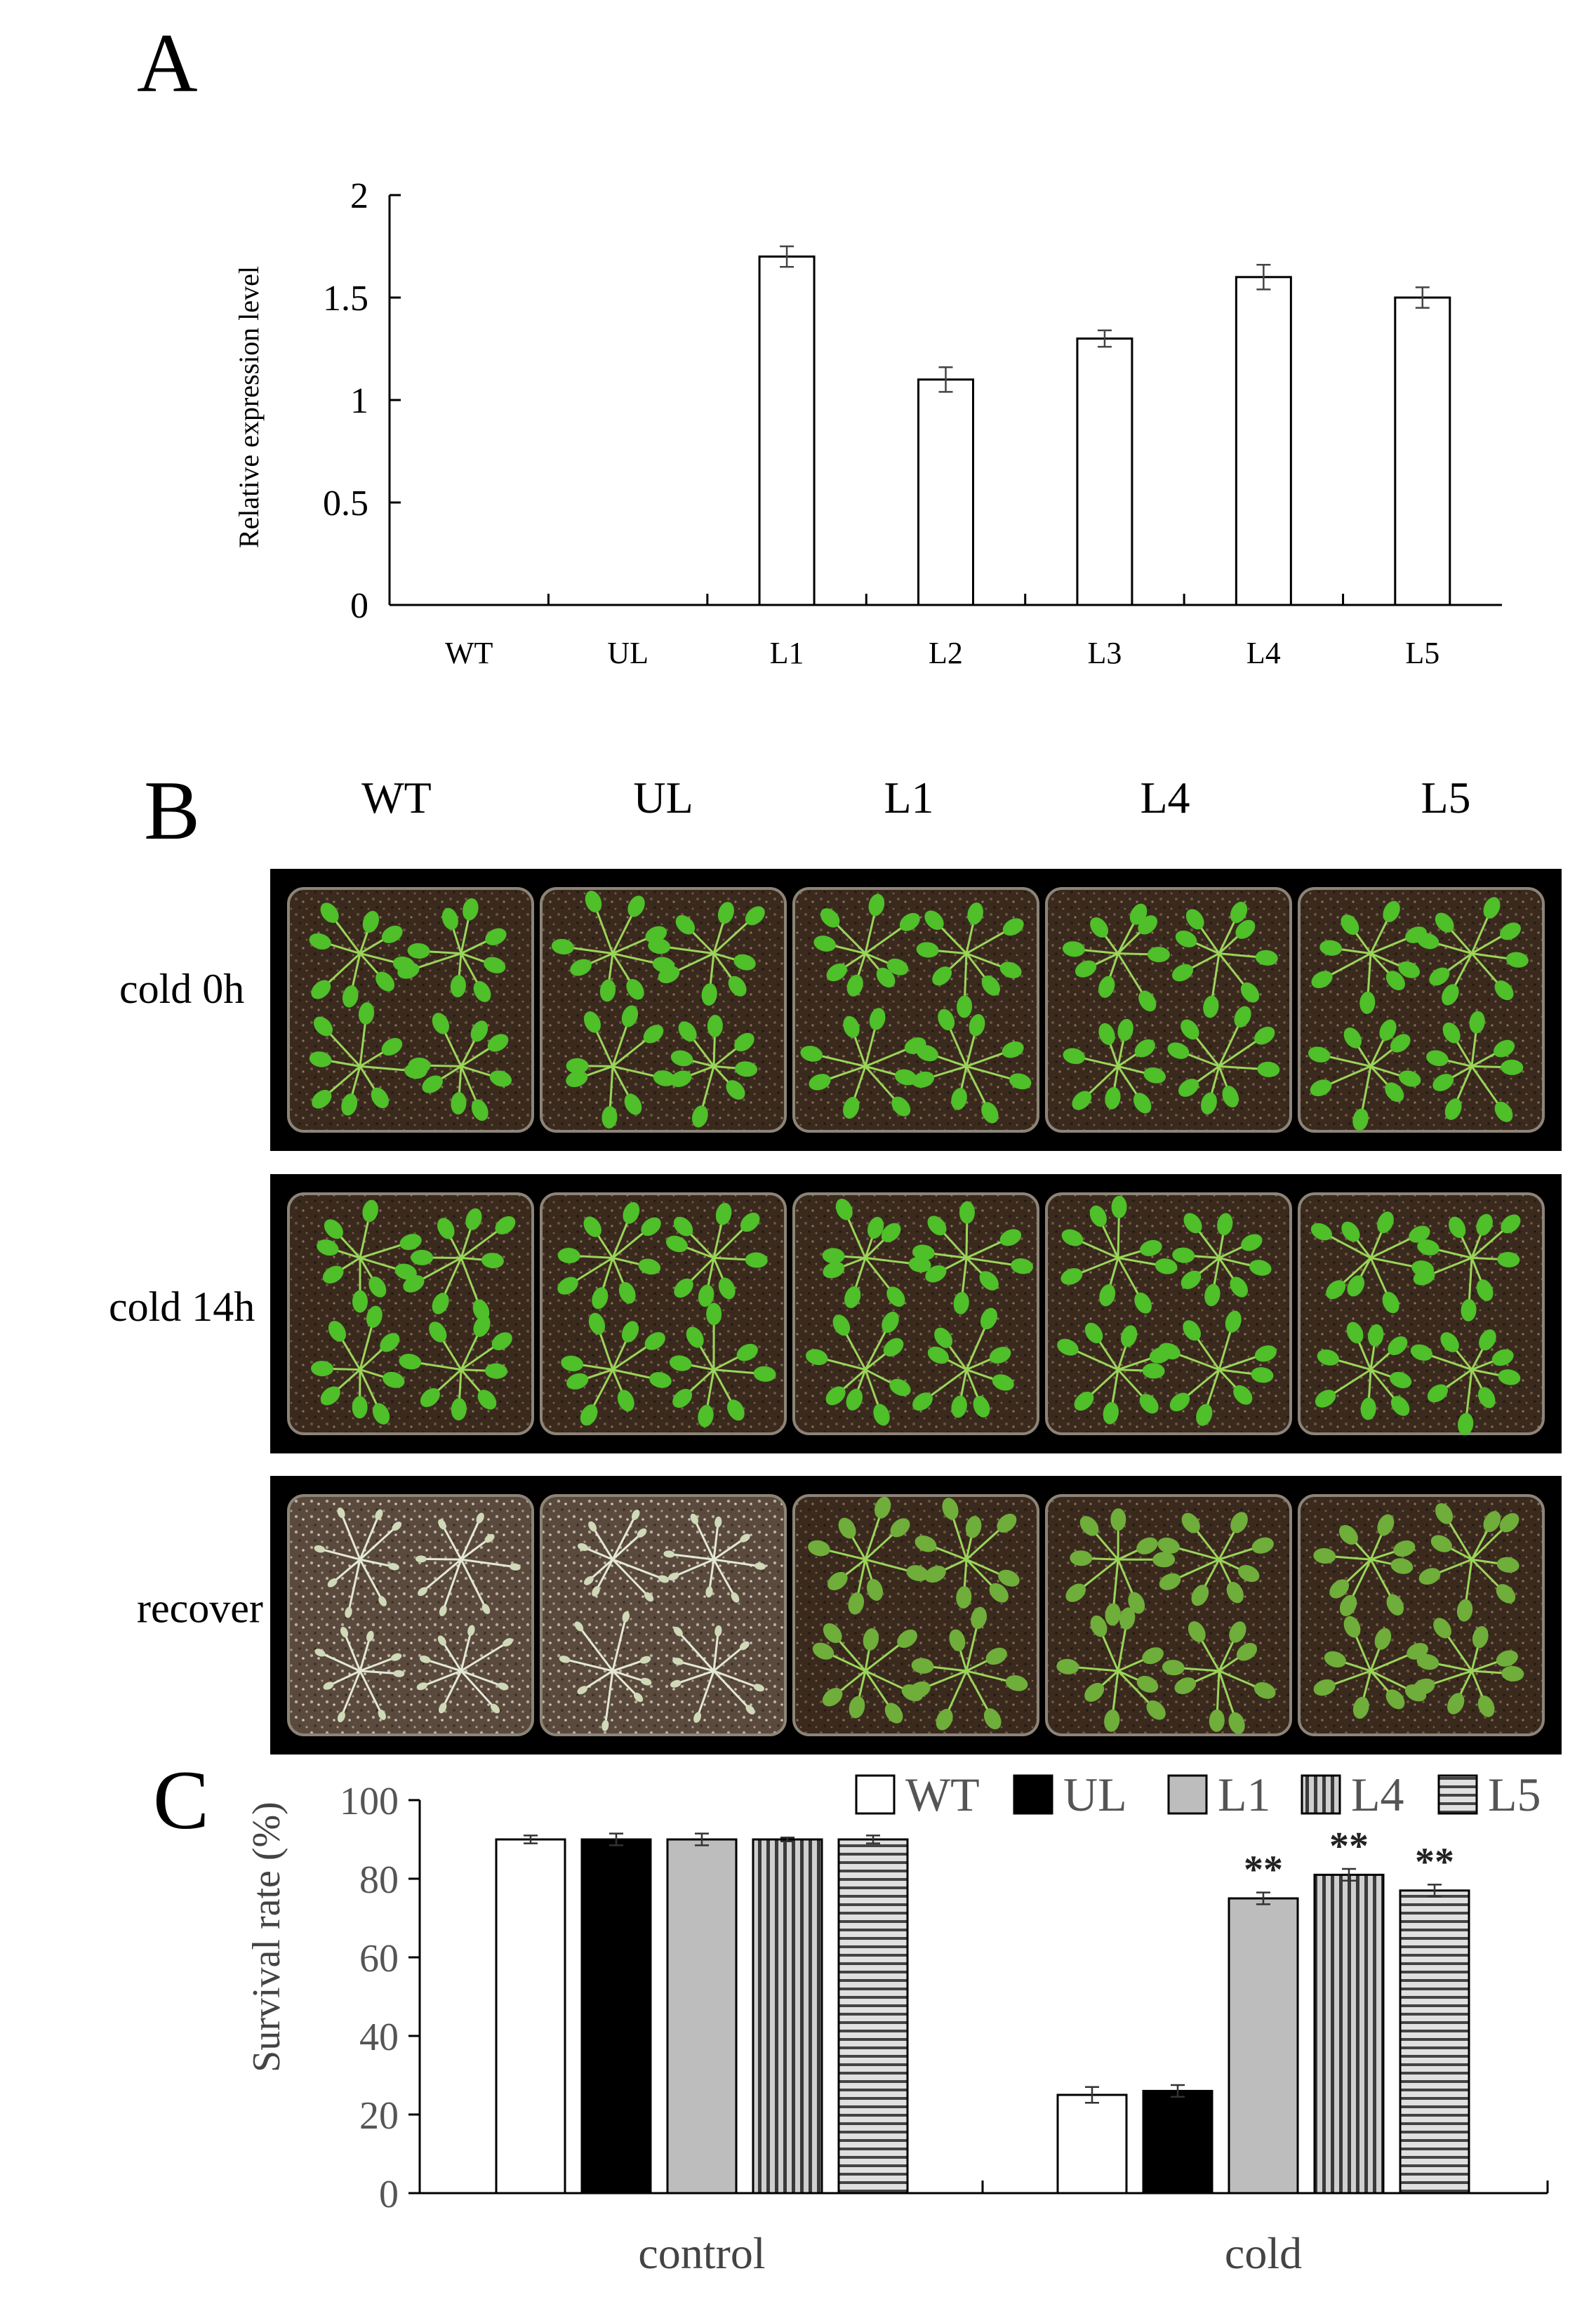 This screenshot has width=1596, height=2297. Describe the element at coordinates (379, 2116) in the screenshot. I see `chart-c-y-tick-label: 20` at that location.